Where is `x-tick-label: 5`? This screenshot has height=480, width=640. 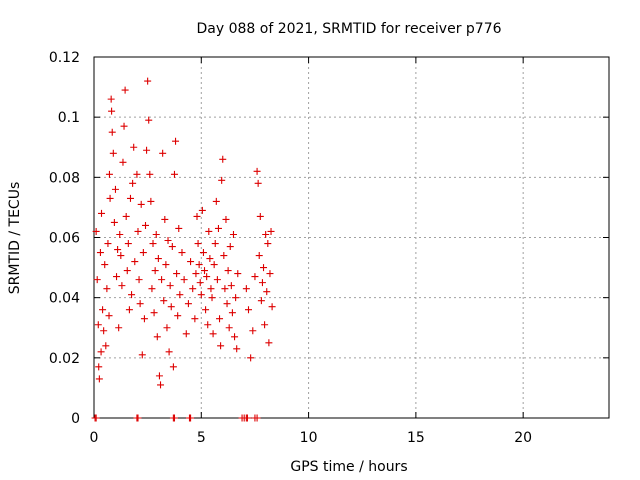 x-tick-label: 5 is located at coordinates (201, 438).